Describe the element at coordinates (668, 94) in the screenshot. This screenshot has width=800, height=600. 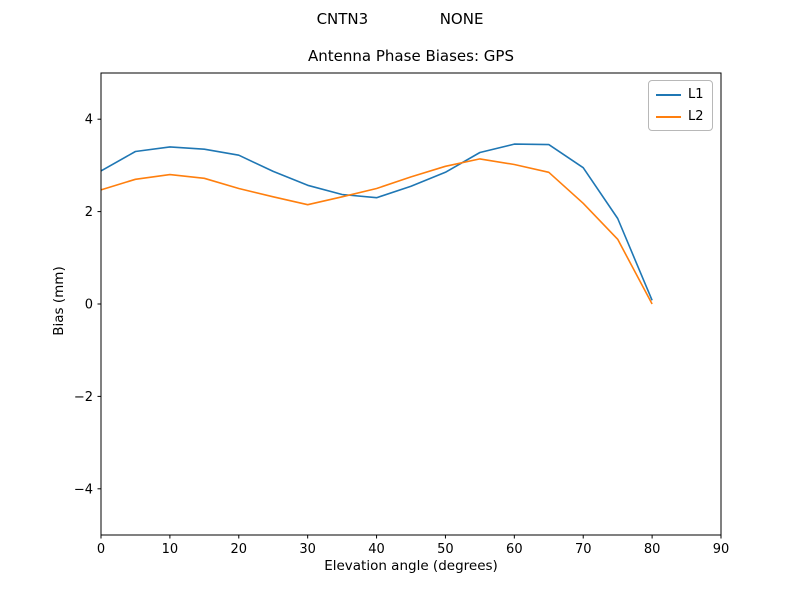
I see `legend-line-swatch-l1` at that location.